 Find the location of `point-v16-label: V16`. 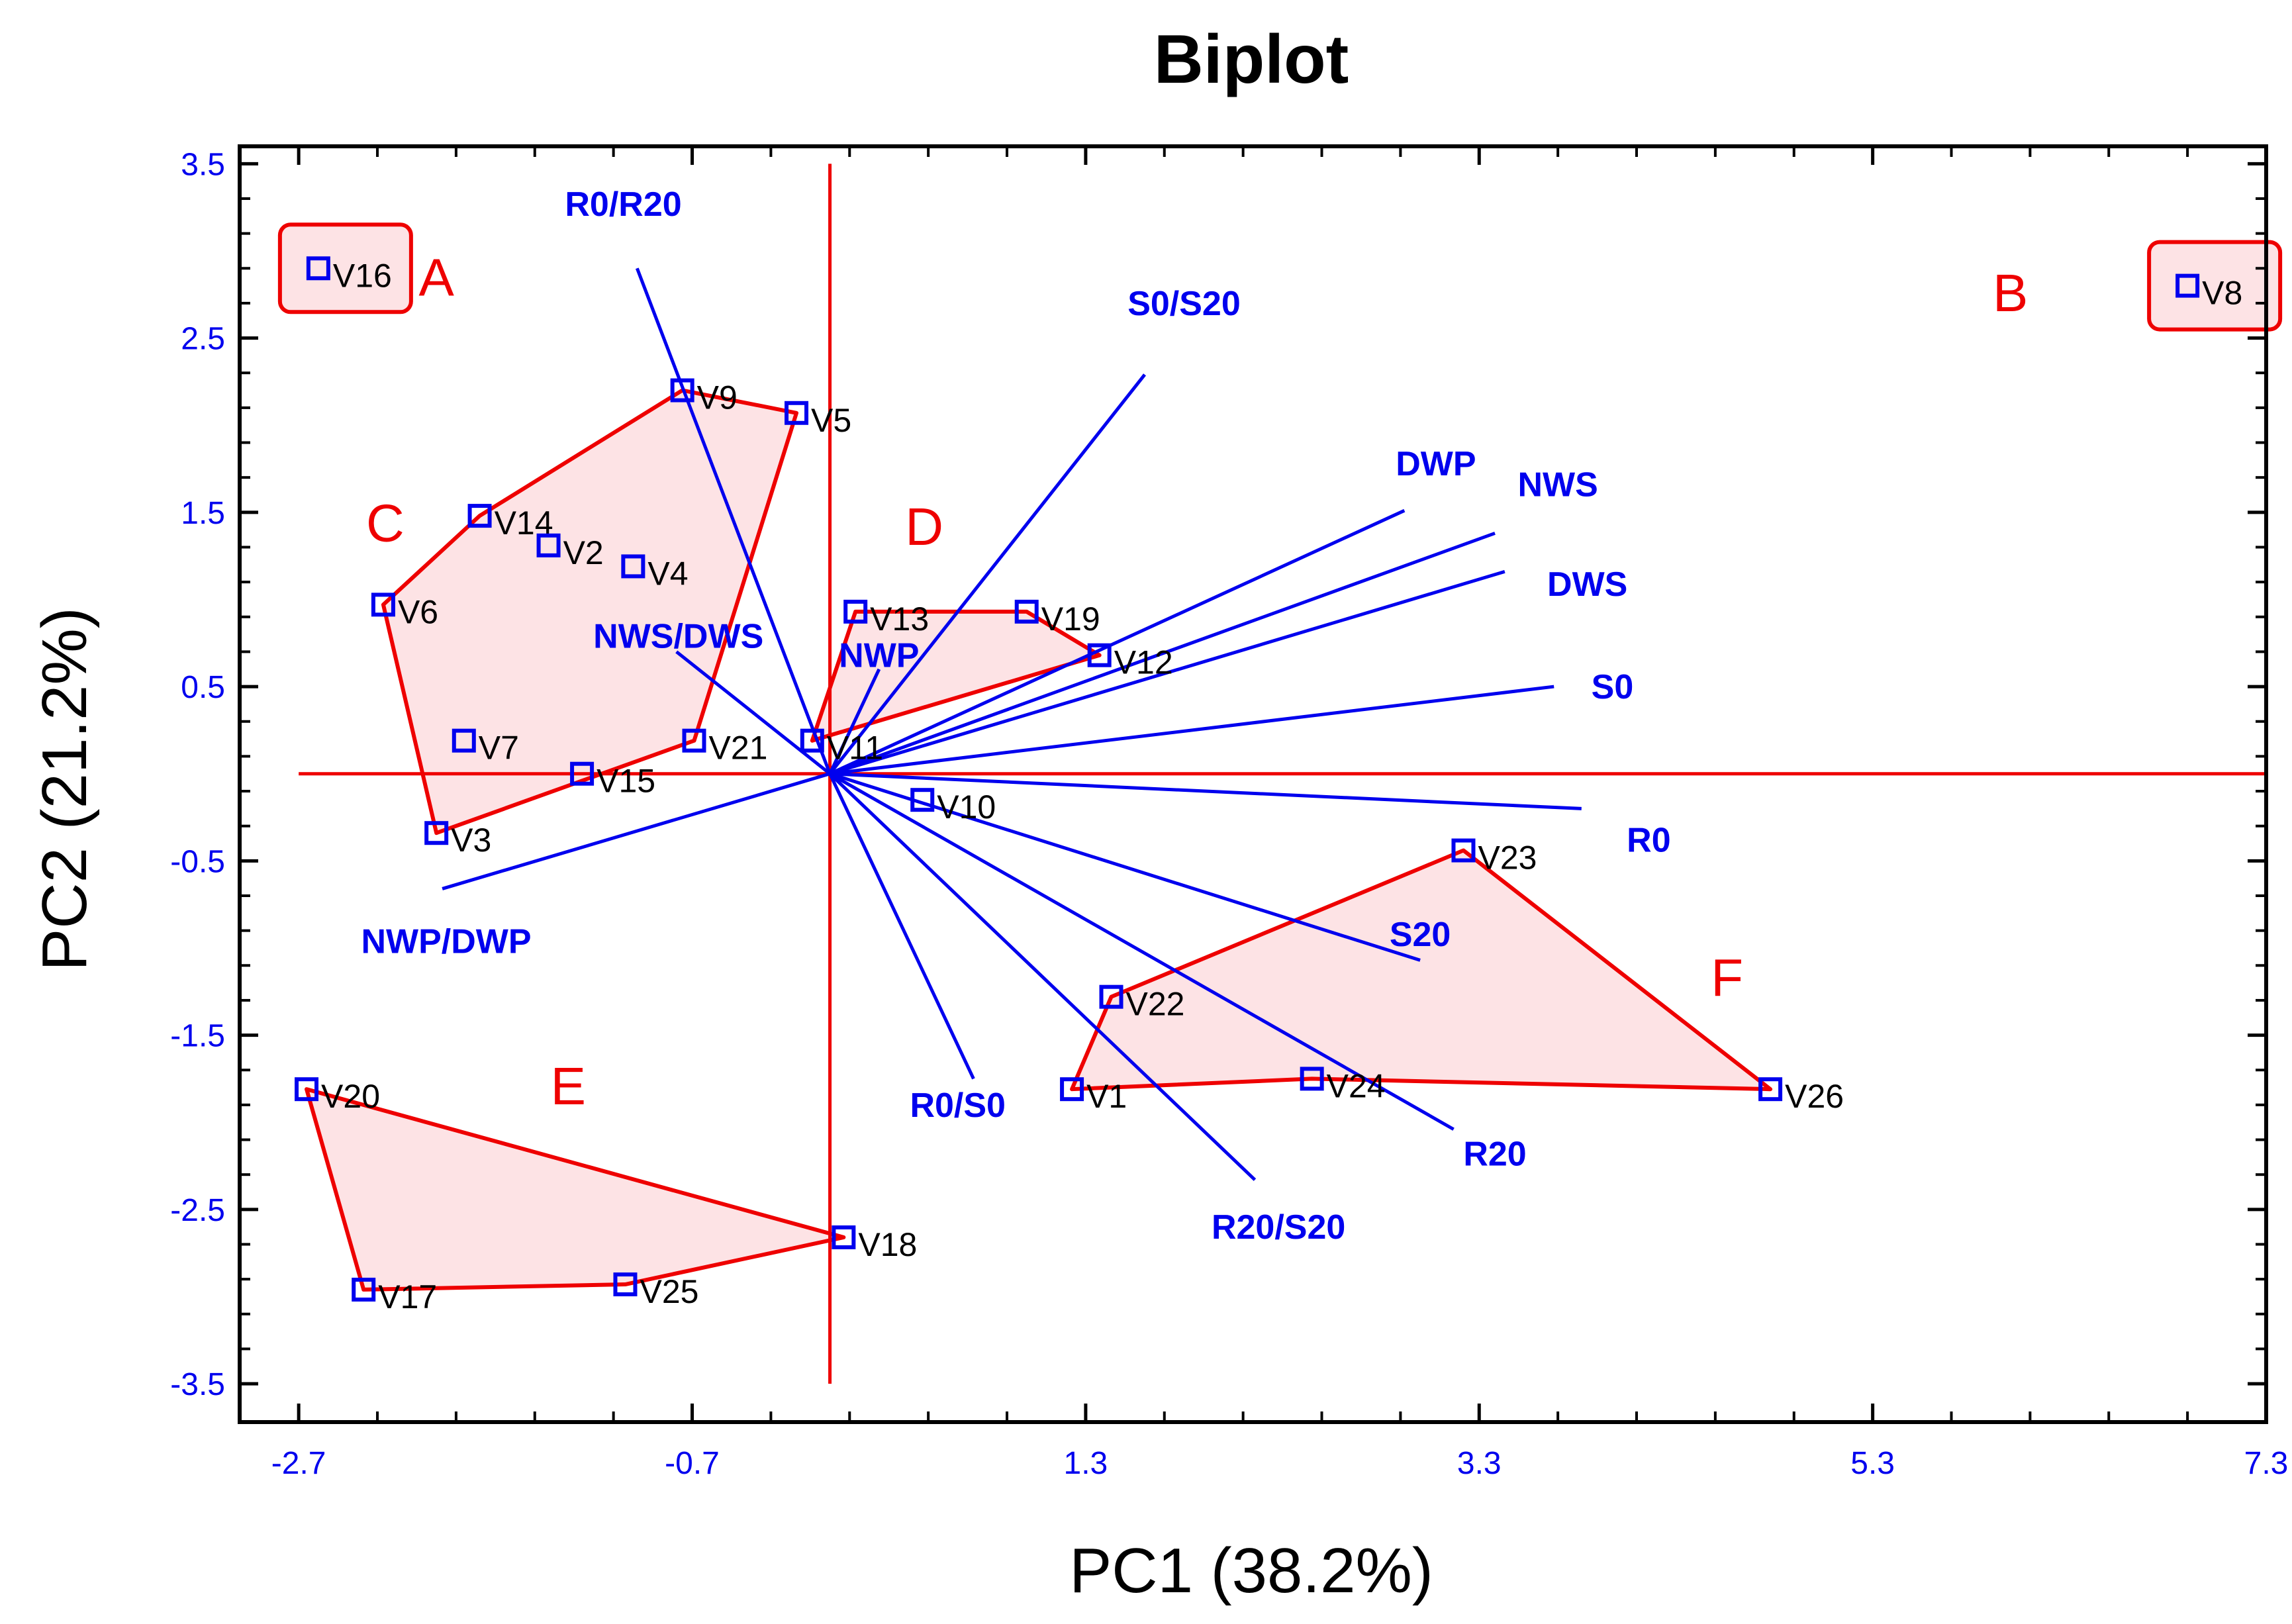

point-v16-label: V16 is located at coordinates (362, 275).